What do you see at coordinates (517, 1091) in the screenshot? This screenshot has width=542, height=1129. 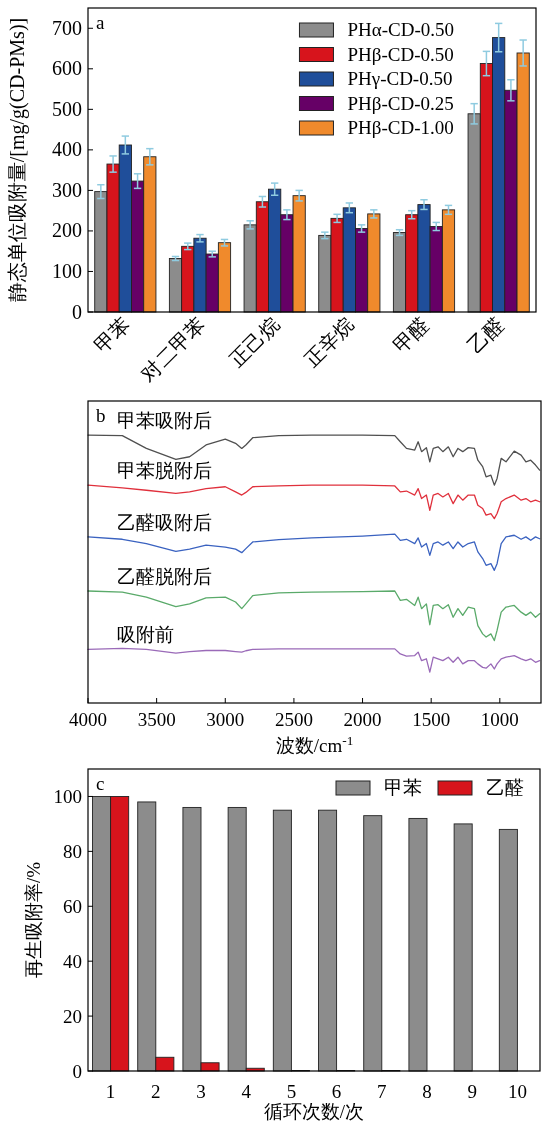 I see `x-tick-label: 10` at bounding box center [517, 1091].